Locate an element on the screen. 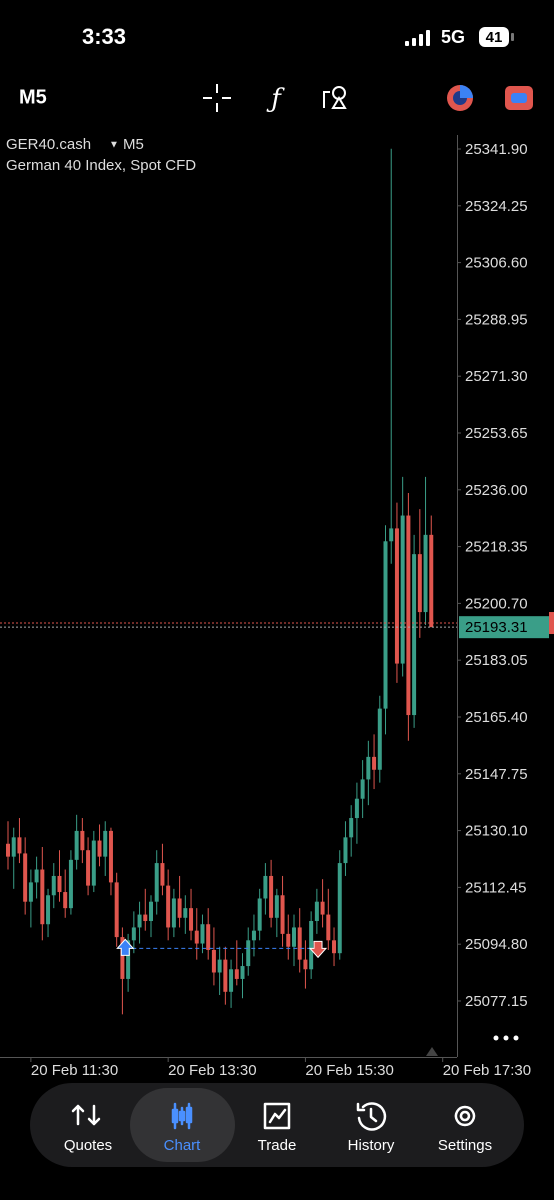 This screenshot has height=1200, width=554. y-tick-label: 25165.40 is located at coordinates (496, 717).